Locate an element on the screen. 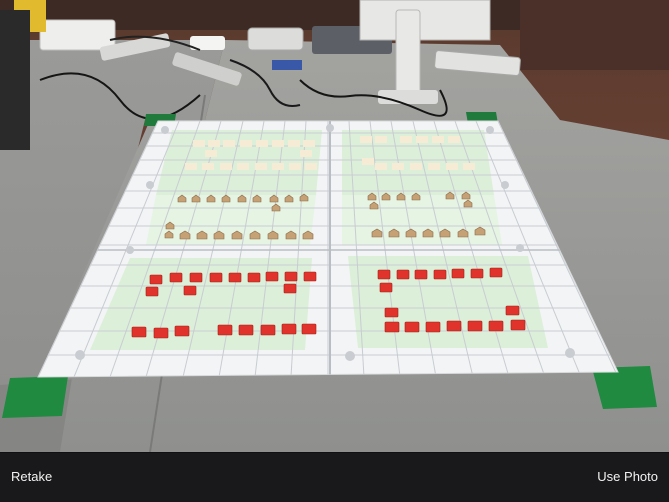 Image resolution: width=669 pixels, height=502 pixels. retake-button: Retake is located at coordinates (32, 476).